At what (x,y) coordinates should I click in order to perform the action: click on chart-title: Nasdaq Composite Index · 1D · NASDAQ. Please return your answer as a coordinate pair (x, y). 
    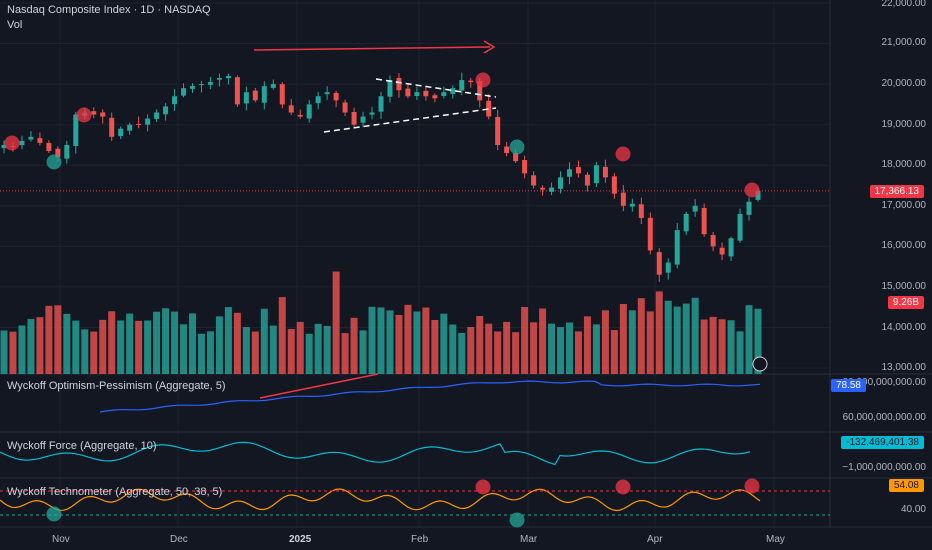
    Looking at the image, I should click on (109, 10).